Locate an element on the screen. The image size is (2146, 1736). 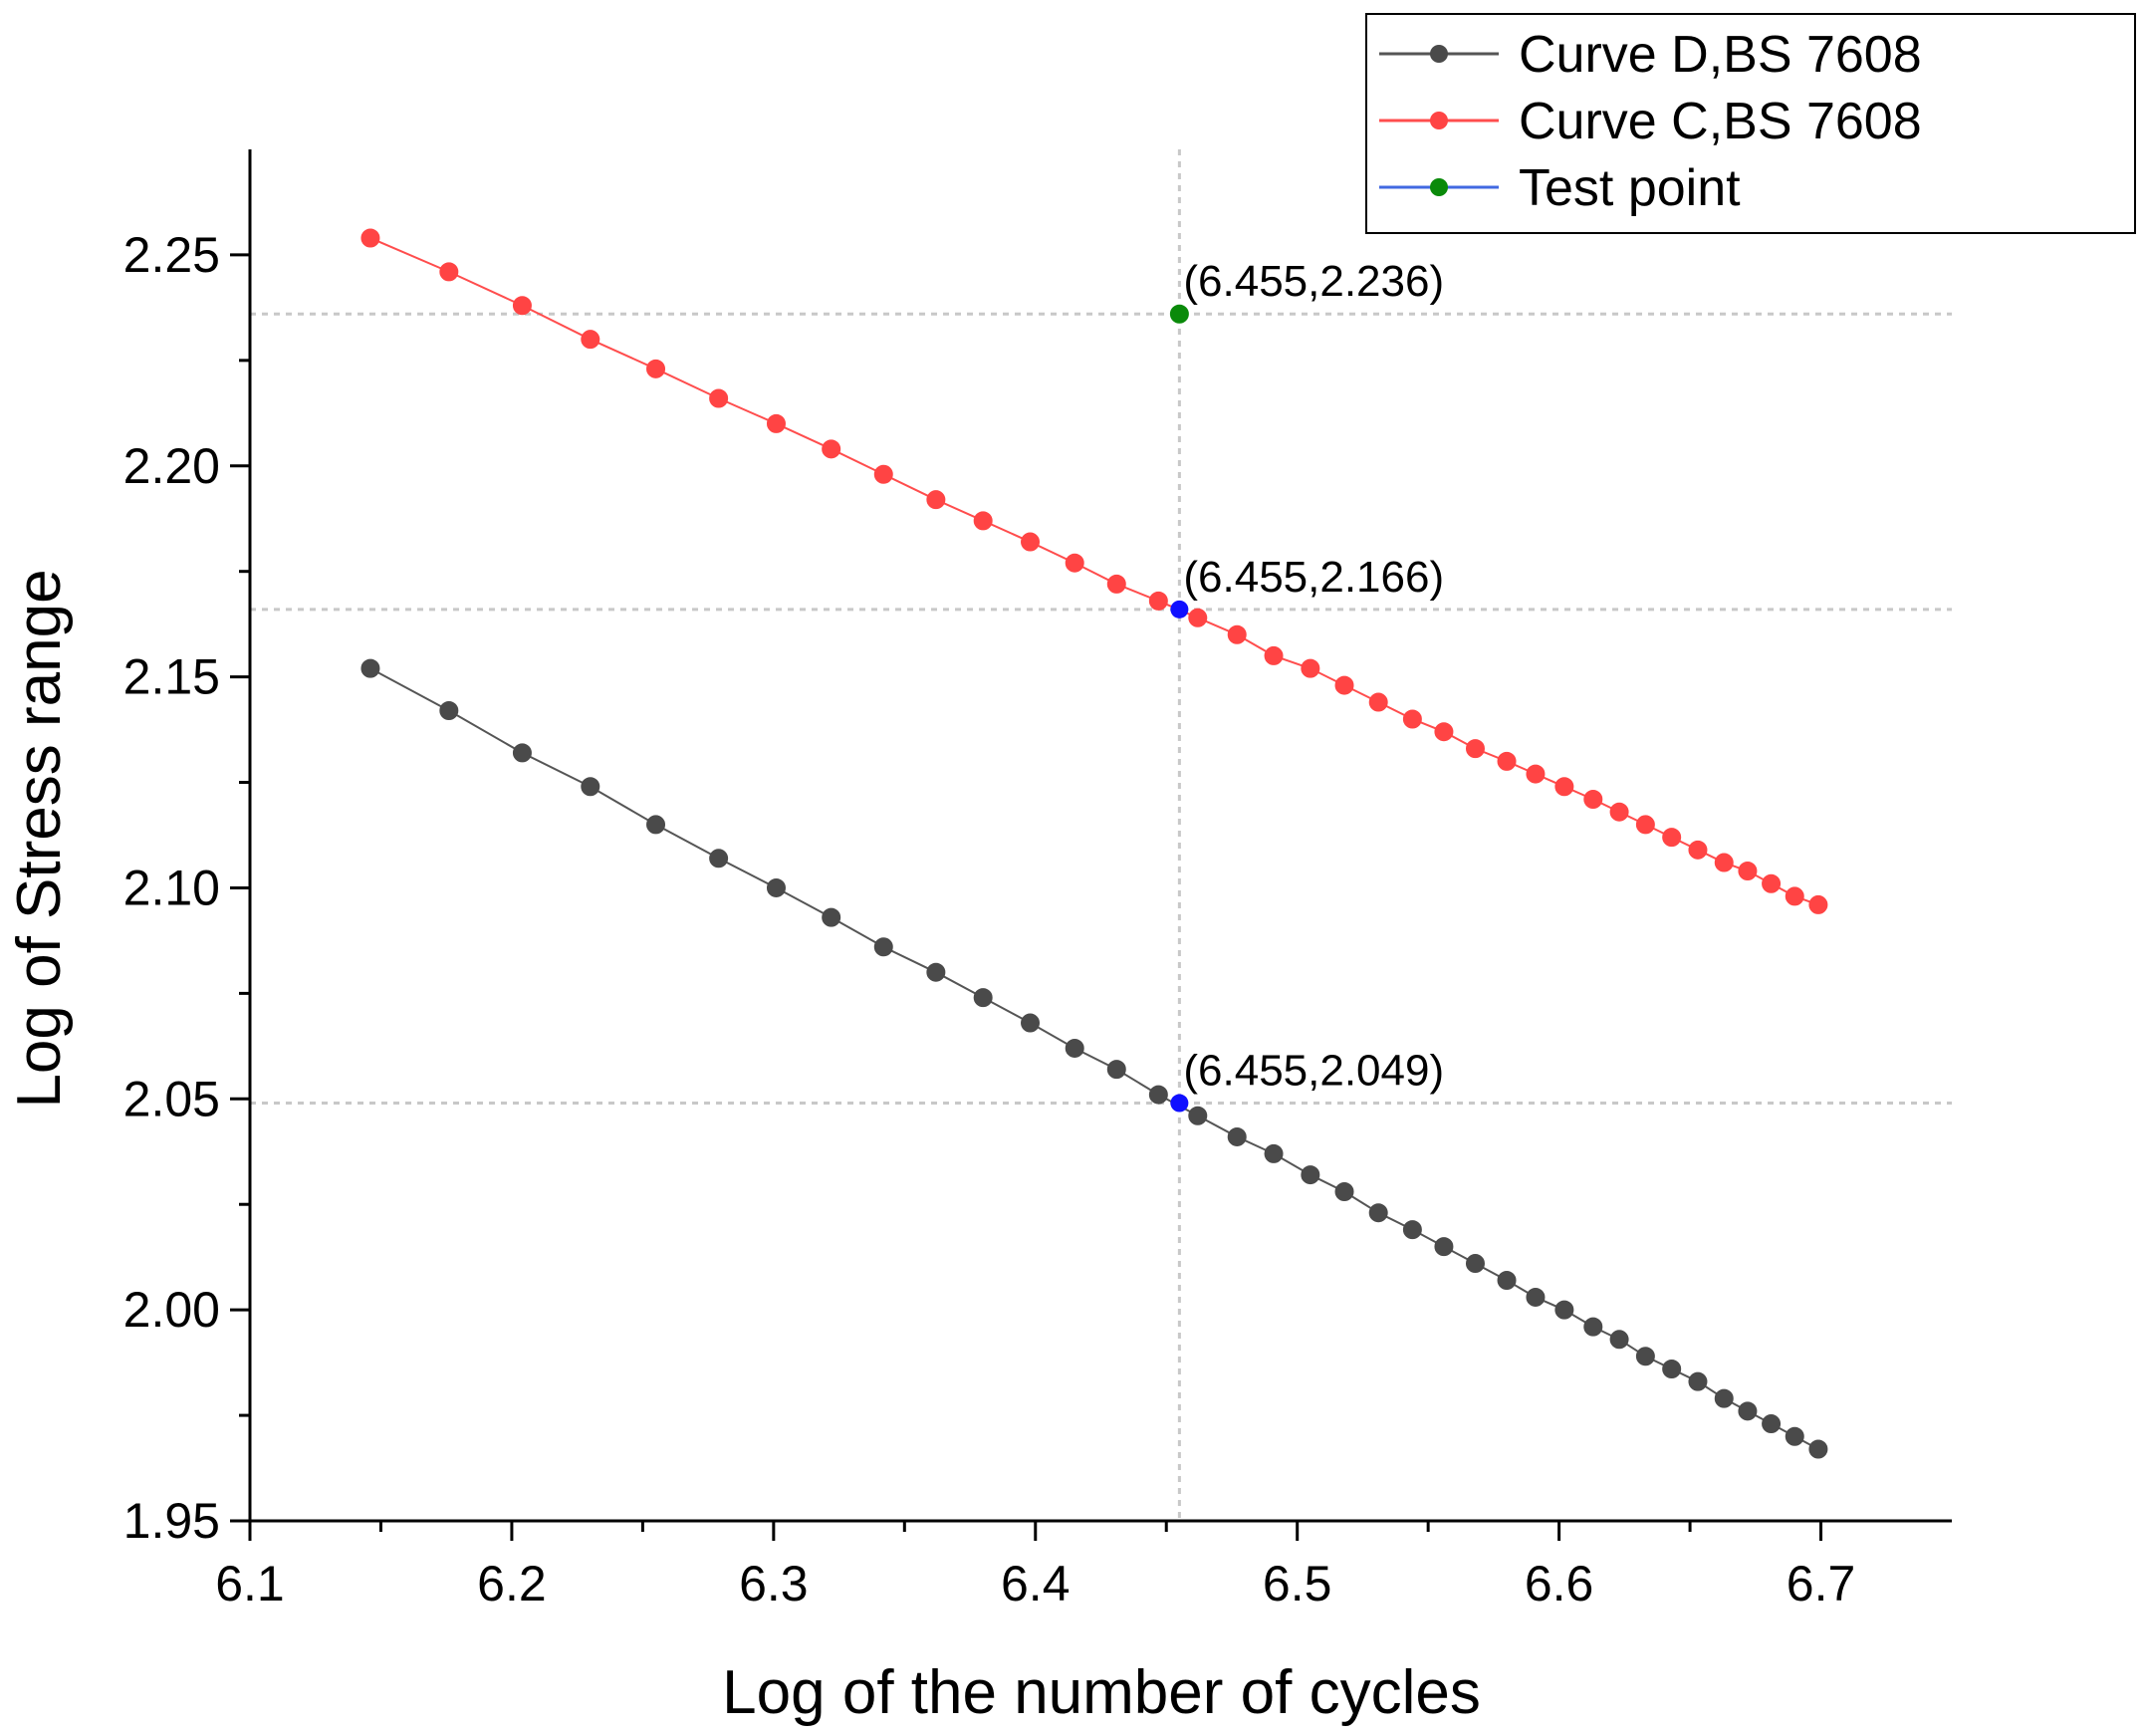
y-tick-label: 2.20 is located at coordinates (171, 466).